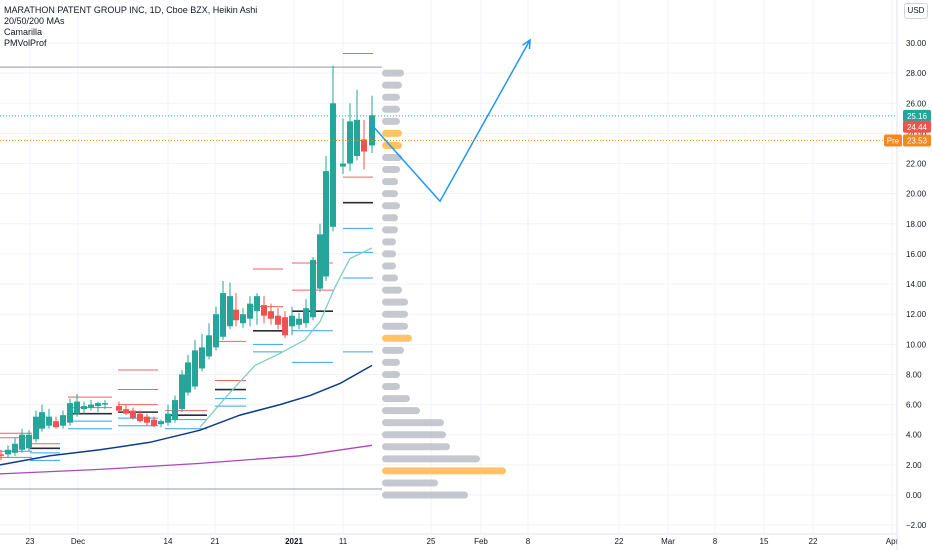 This screenshot has width=932, height=555. What do you see at coordinates (30, 541) in the screenshot?
I see `x-tick-label: 23` at bounding box center [30, 541].